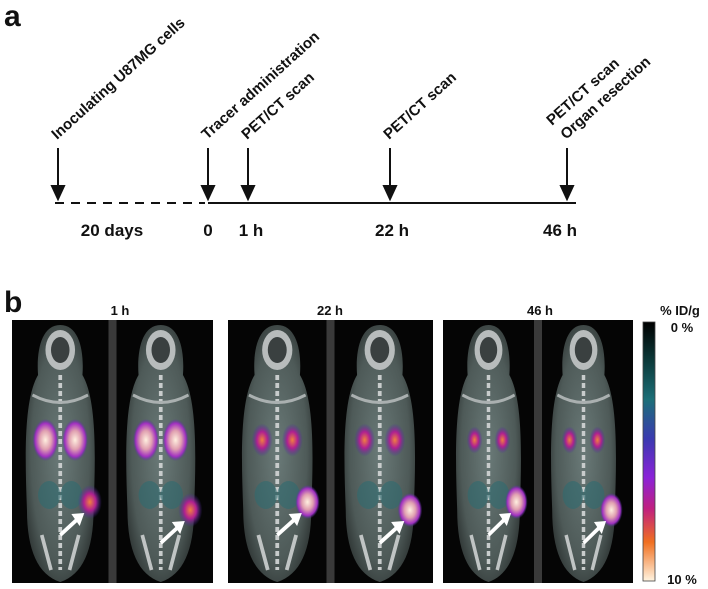 The height and width of the screenshot is (589, 708). Describe the element at coordinates (118, 78) in the screenshot. I see `event-label: Inoculating U87MG cells` at that location.